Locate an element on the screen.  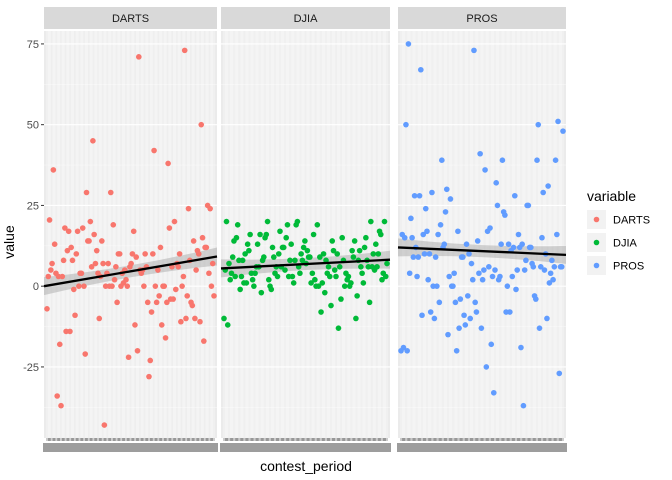
legend-point is located at coordinates (596, 242).